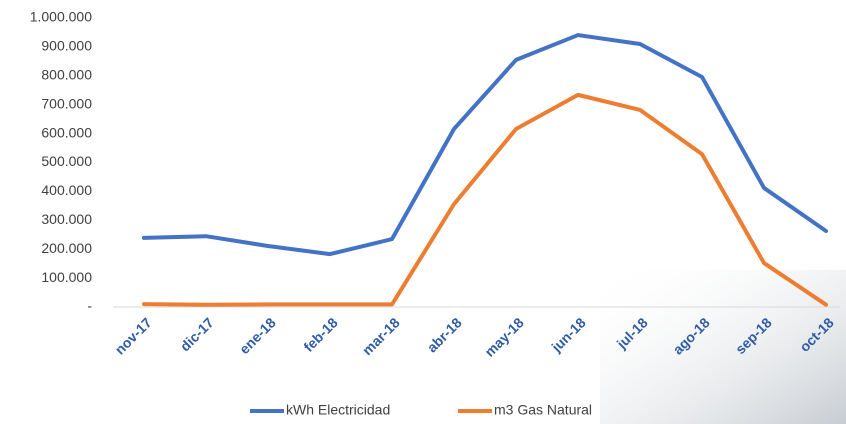 This screenshot has height=424, width=846. What do you see at coordinates (66, 46) in the screenshot?
I see `y-tick-label: 900.000` at bounding box center [66, 46].